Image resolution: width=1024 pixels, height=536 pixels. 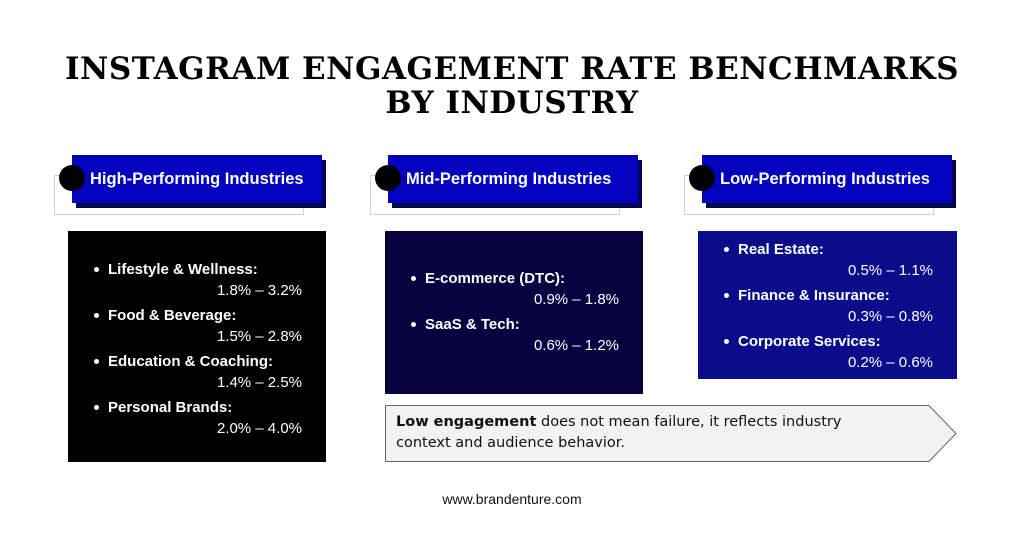 I want to click on list-item: Food & Beverage: 1.5% – 2.8%, so click(x=197, y=326).